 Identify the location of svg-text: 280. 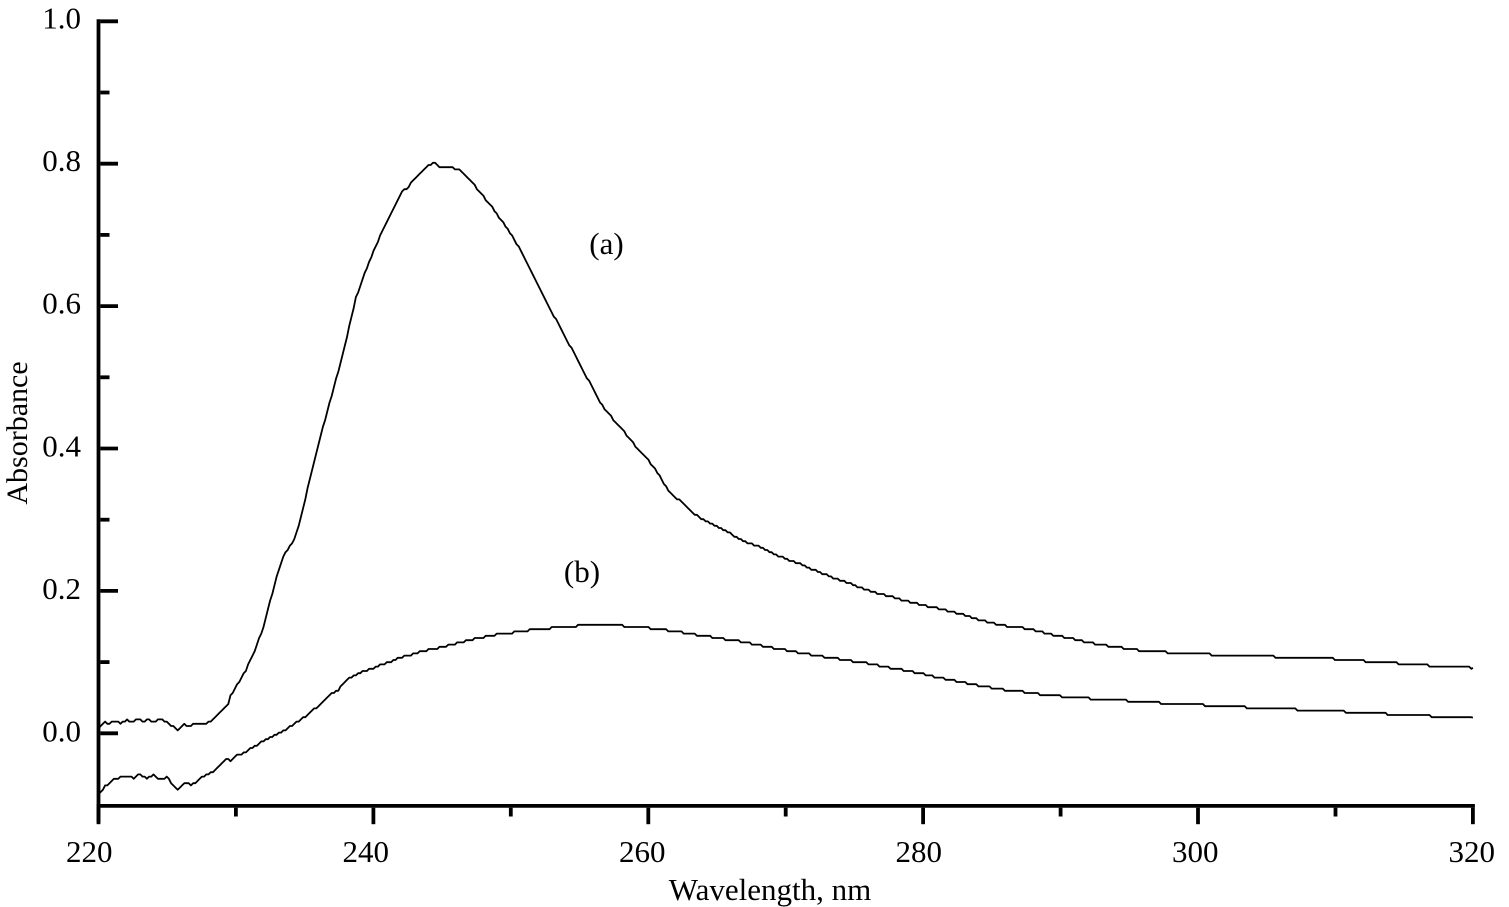
(919, 851).